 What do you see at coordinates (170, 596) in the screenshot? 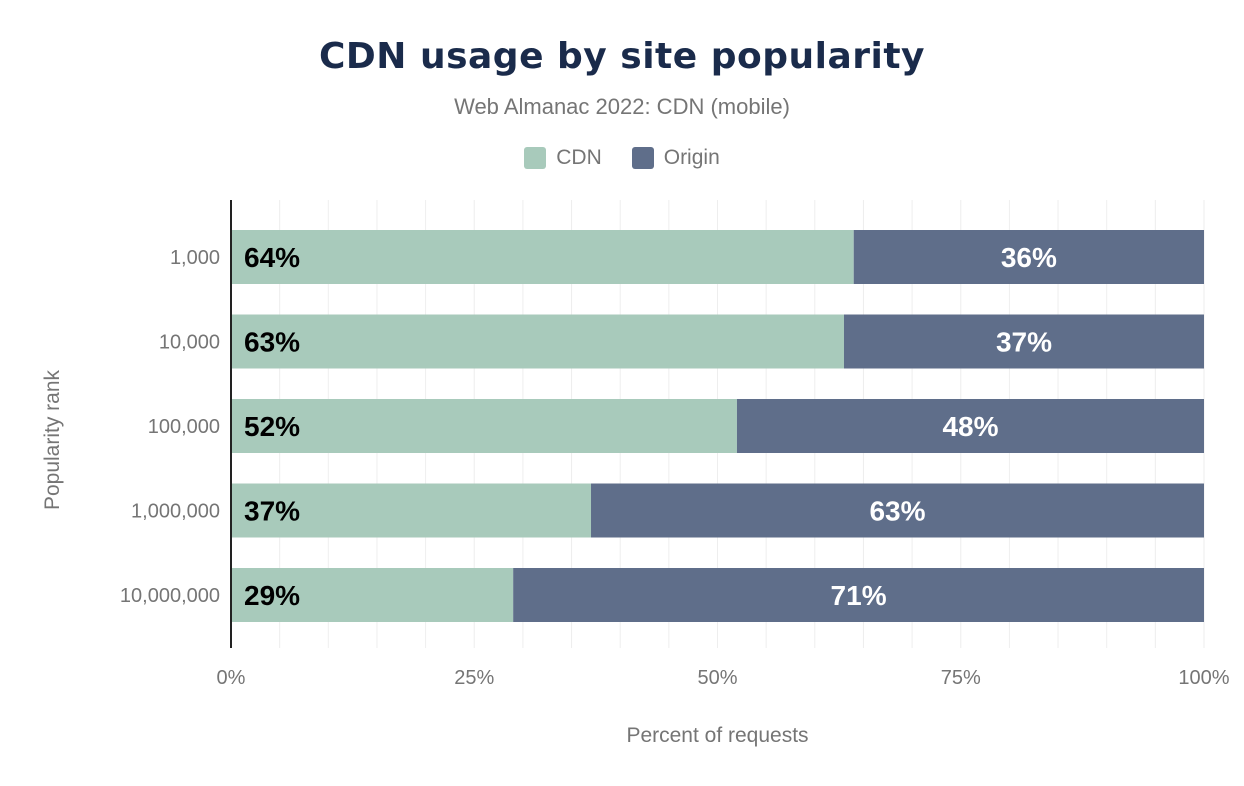
I see `y-tick-label: 10,000,000` at bounding box center [170, 596].